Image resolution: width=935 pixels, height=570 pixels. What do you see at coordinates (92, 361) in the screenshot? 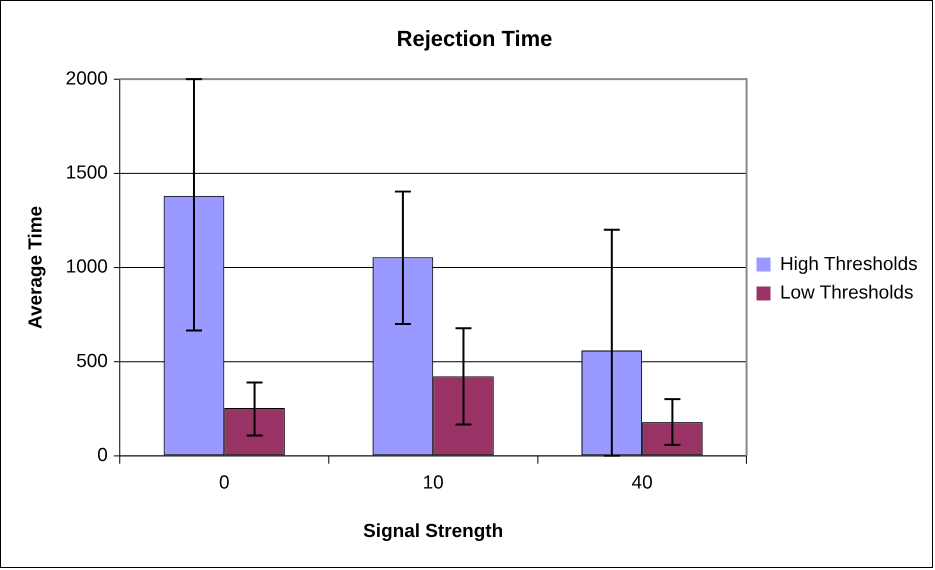
I see `y-tick-label: 500` at bounding box center [92, 361].